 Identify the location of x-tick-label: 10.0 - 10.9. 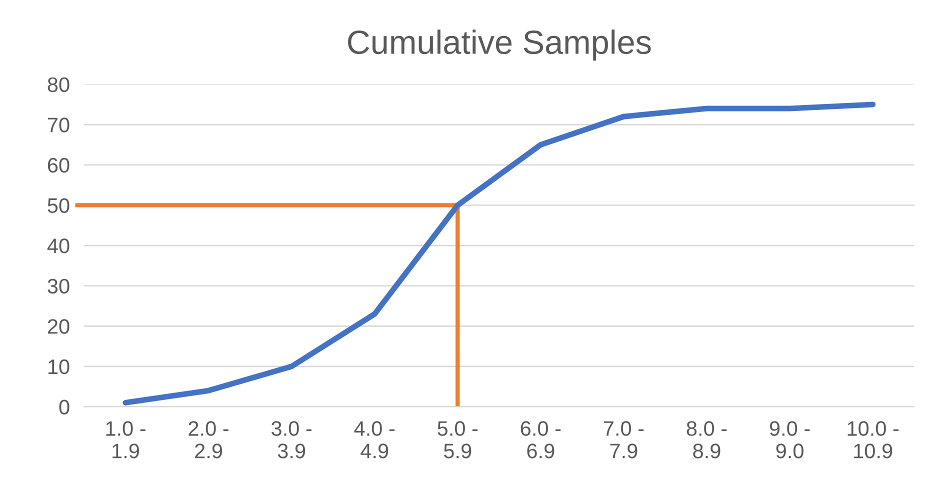
(873, 439).